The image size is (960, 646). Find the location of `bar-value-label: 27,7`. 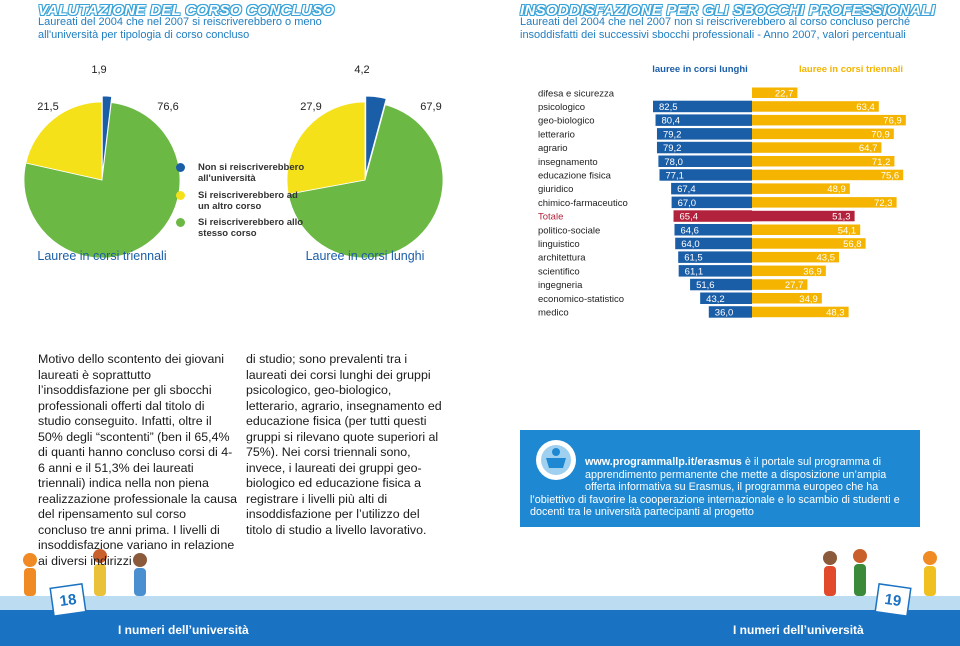

bar-value-label: 27,7 is located at coordinates (794, 285).